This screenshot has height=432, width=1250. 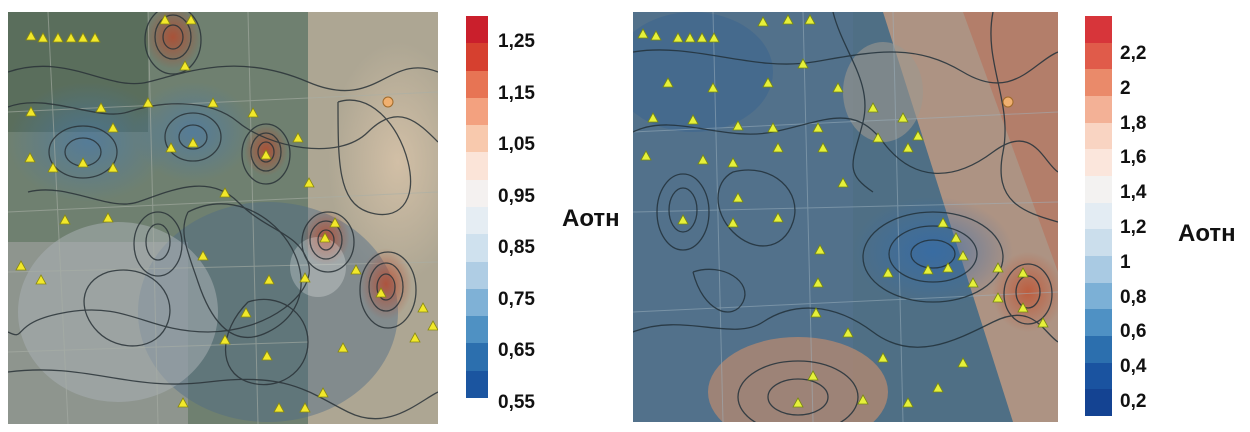 I want to click on color-scale-tick-label: 0,6, so click(x=1133, y=332).